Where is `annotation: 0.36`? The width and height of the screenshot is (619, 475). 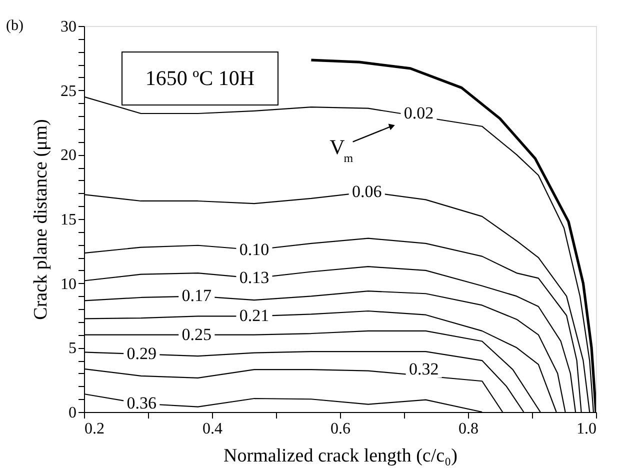
annotation: 0.36 is located at coordinates (141, 403).